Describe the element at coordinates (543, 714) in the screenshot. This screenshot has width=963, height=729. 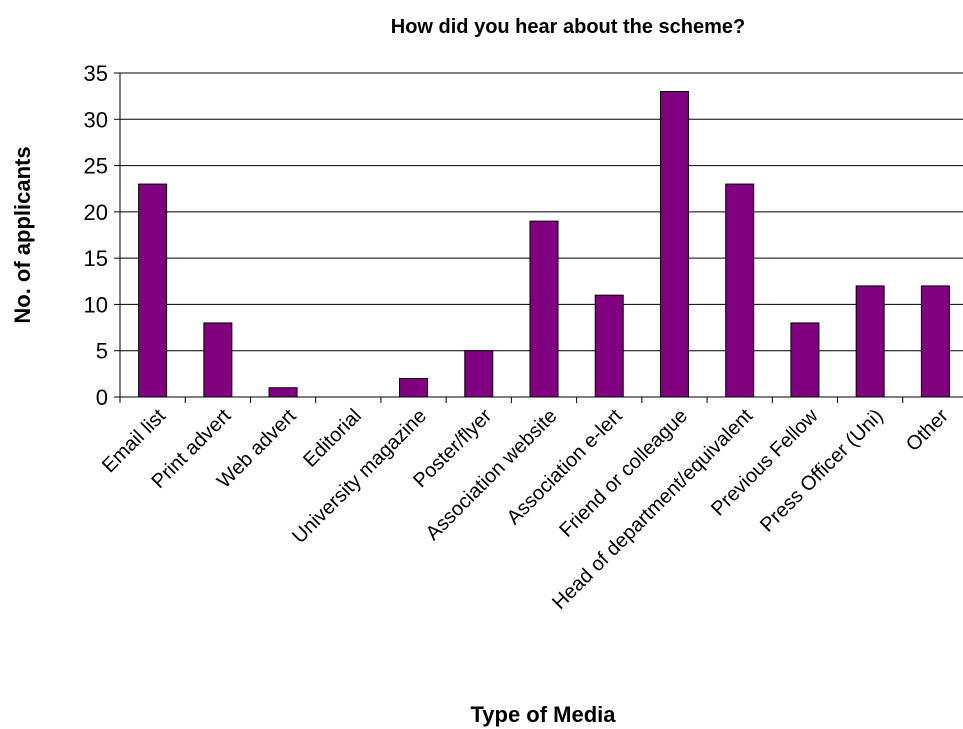
I see `x-axis-label: Type of Media` at that location.